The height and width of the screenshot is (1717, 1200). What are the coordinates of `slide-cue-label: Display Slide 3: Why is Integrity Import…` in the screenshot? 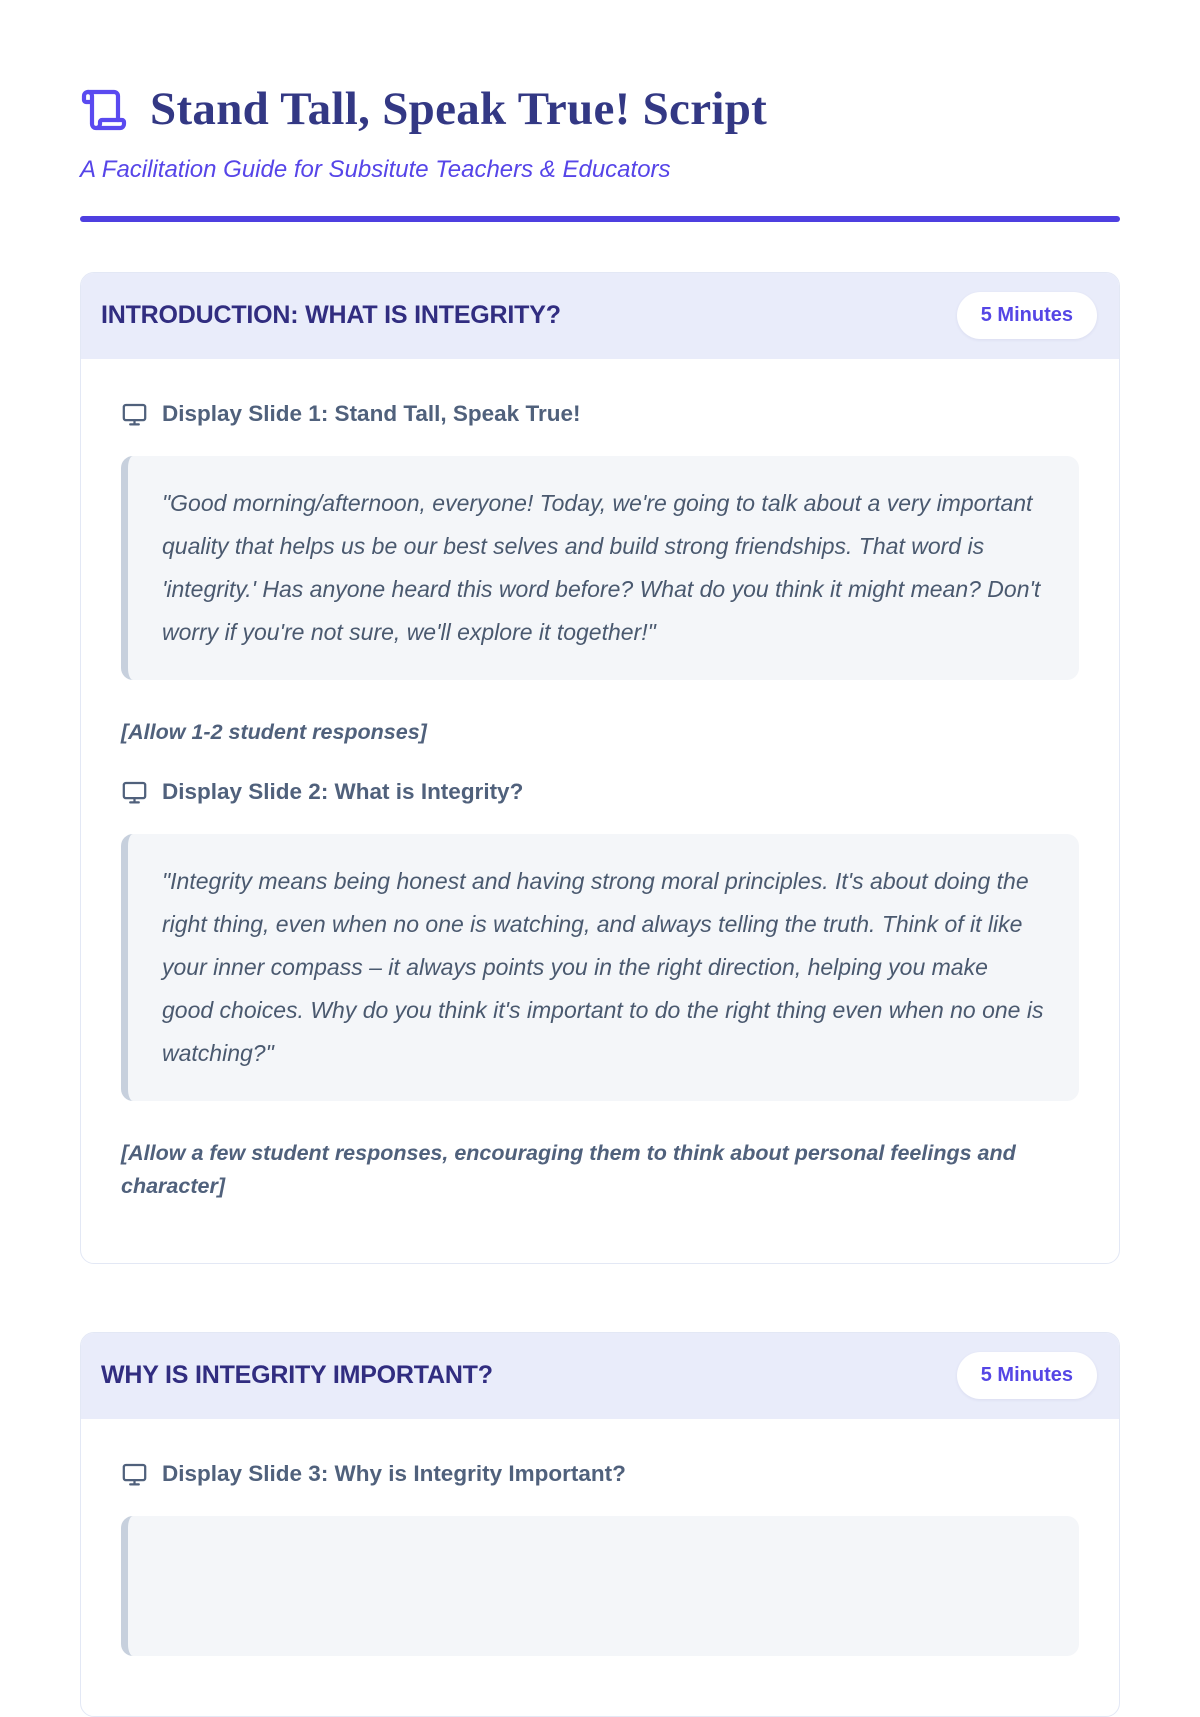 It's located at (394, 1474).